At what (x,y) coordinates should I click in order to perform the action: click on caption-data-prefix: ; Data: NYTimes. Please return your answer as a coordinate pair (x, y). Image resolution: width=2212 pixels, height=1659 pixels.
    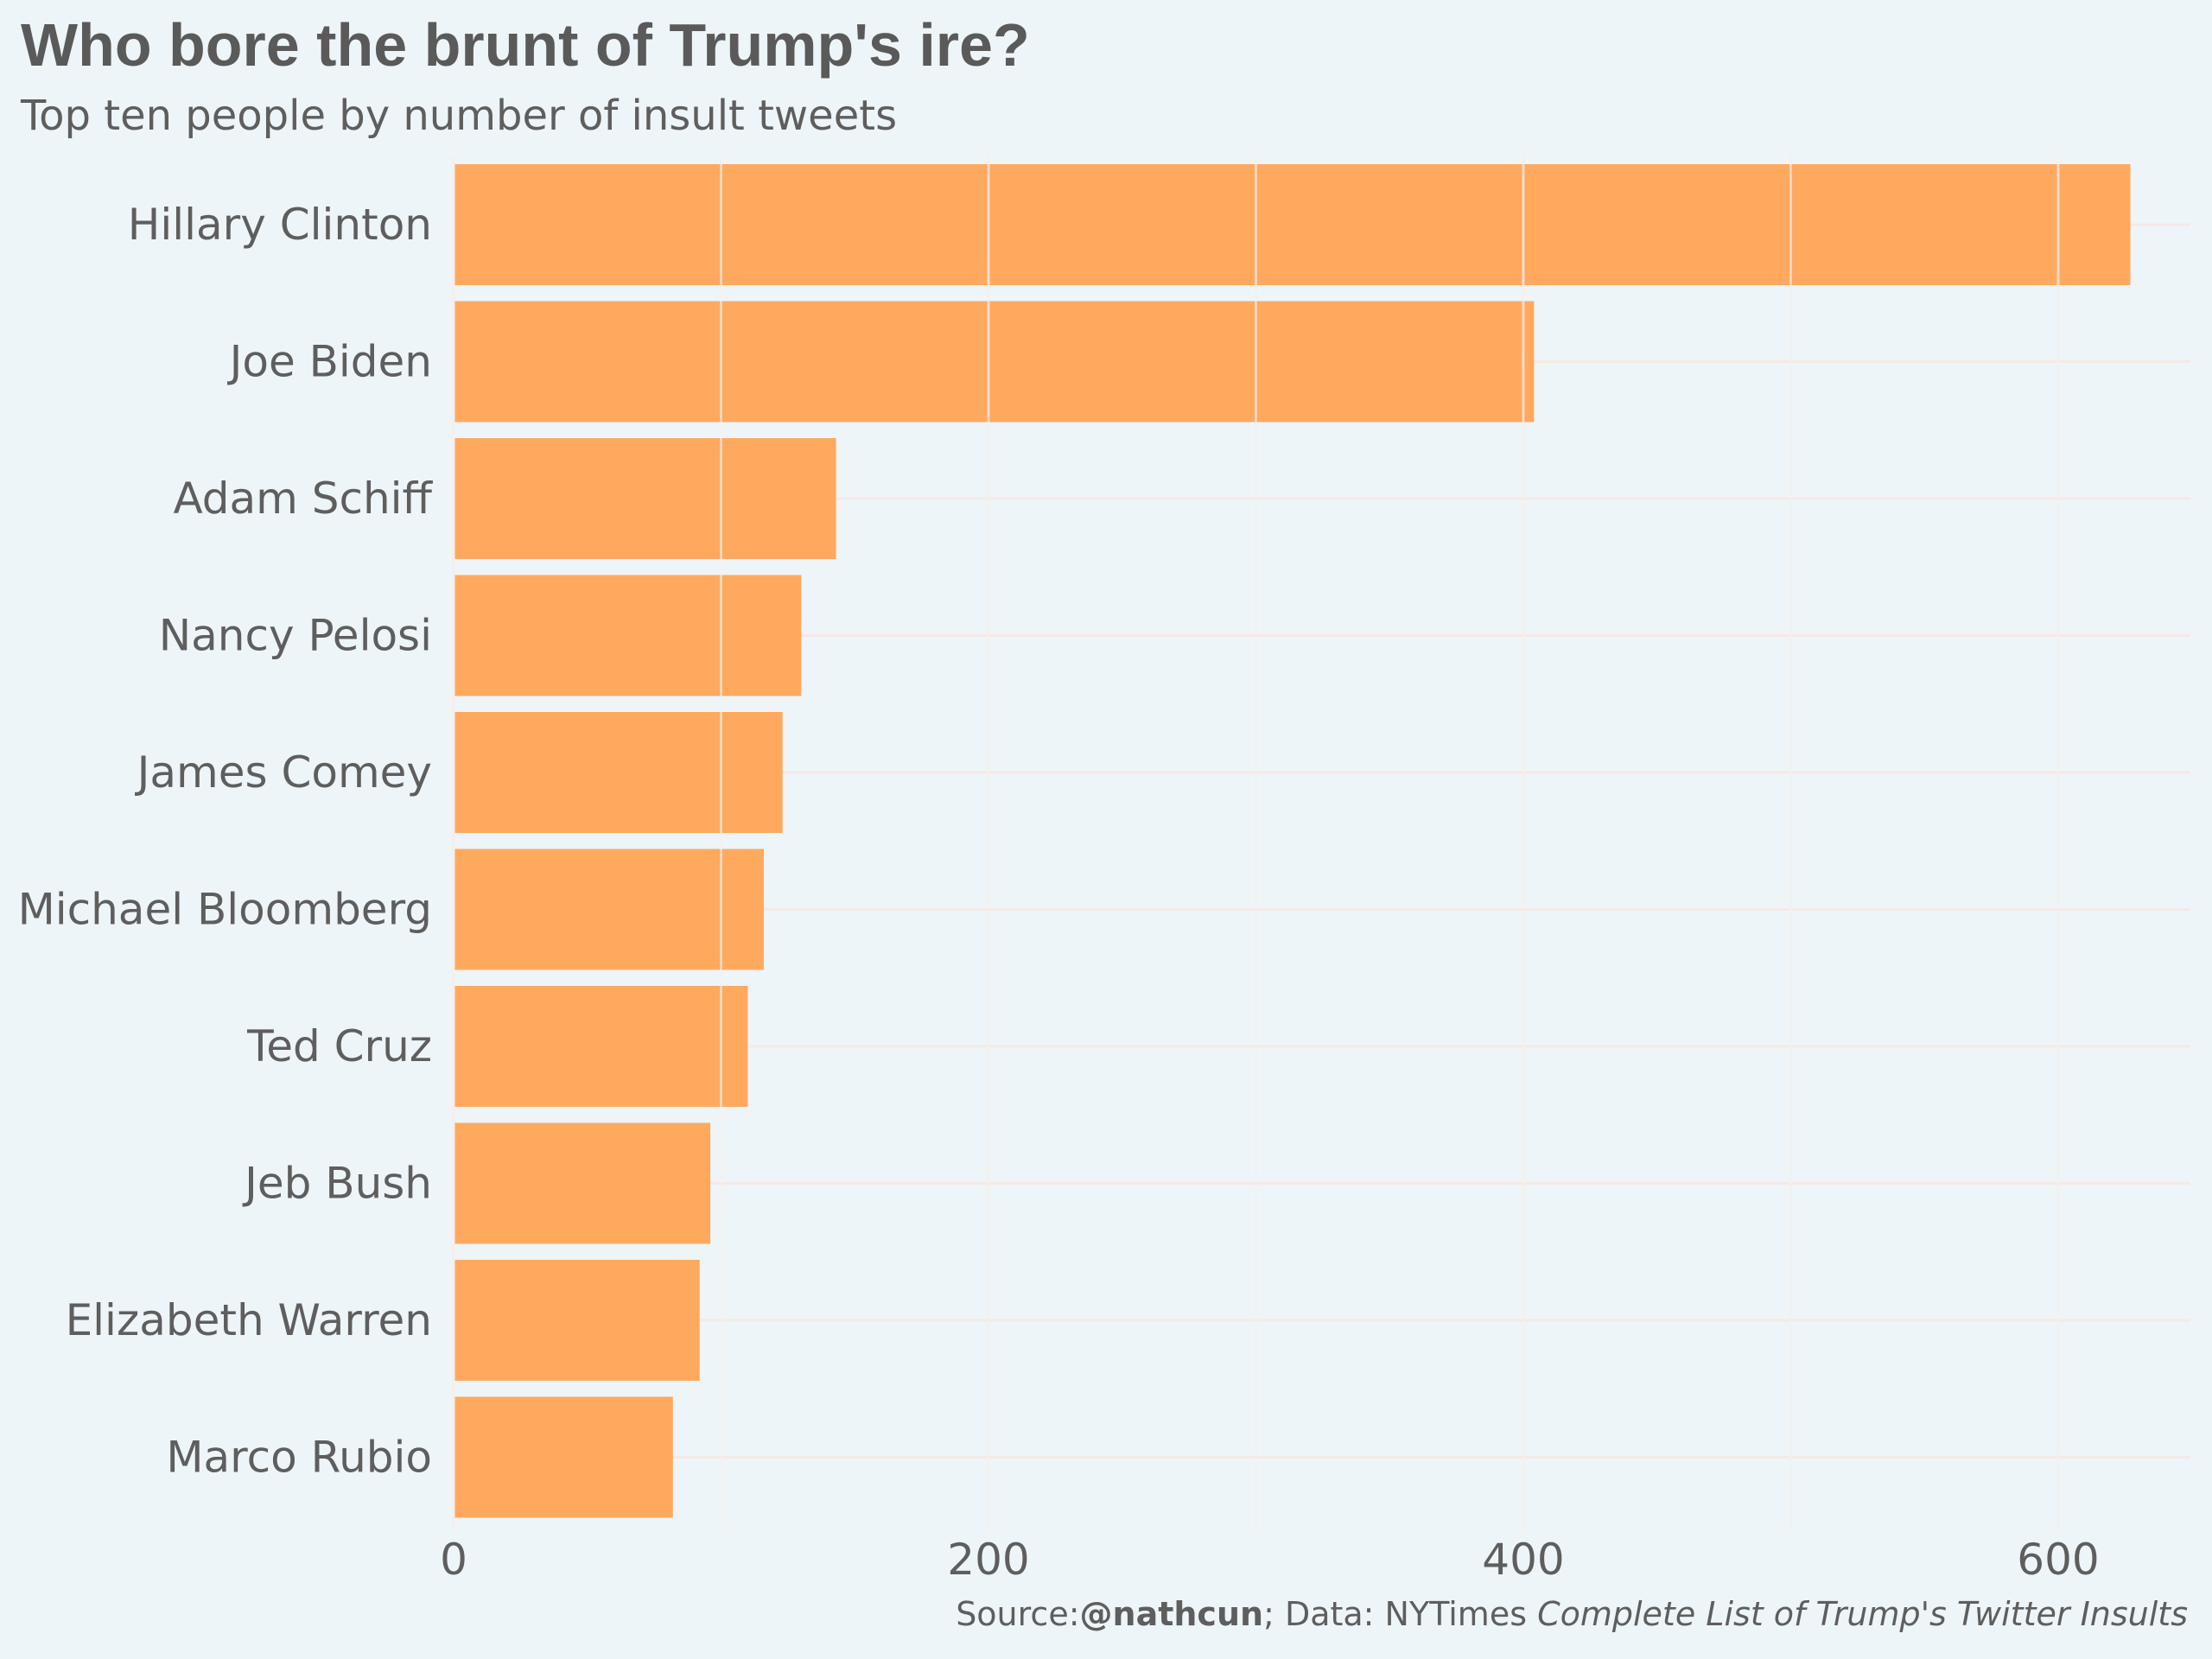
    Looking at the image, I should click on (1400, 1614).